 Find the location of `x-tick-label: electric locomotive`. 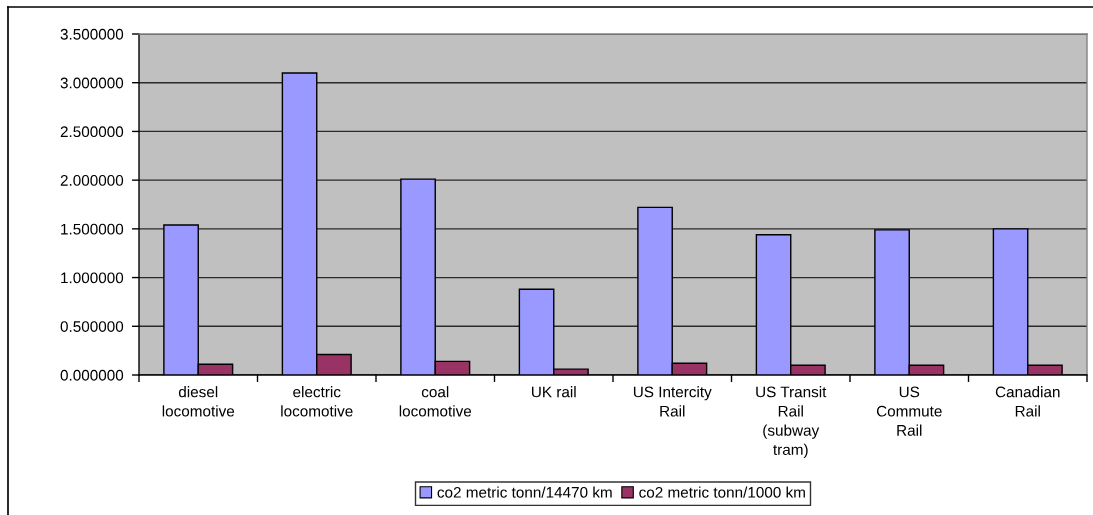

x-tick-label: electric locomotive is located at coordinates (317, 401).